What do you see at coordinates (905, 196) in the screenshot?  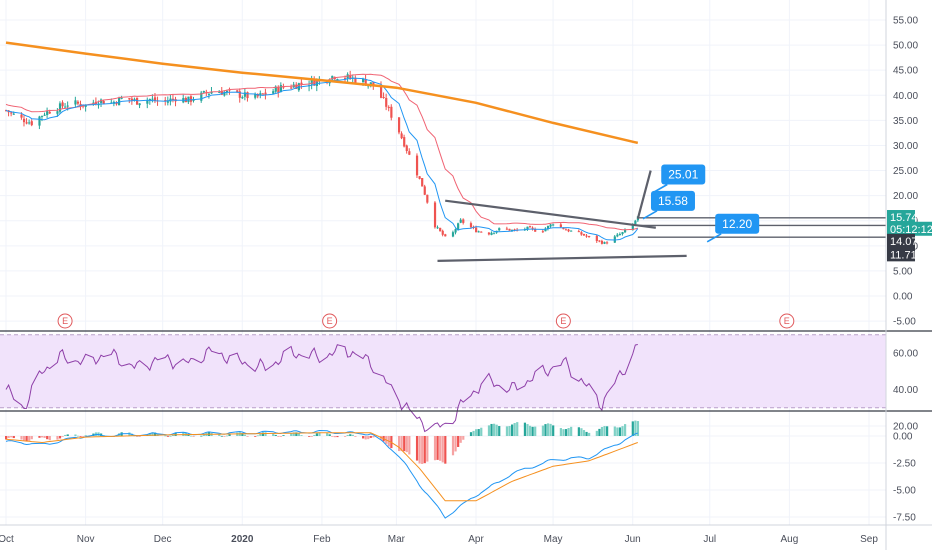 I see `price-tick-label: 20.00` at bounding box center [905, 196].